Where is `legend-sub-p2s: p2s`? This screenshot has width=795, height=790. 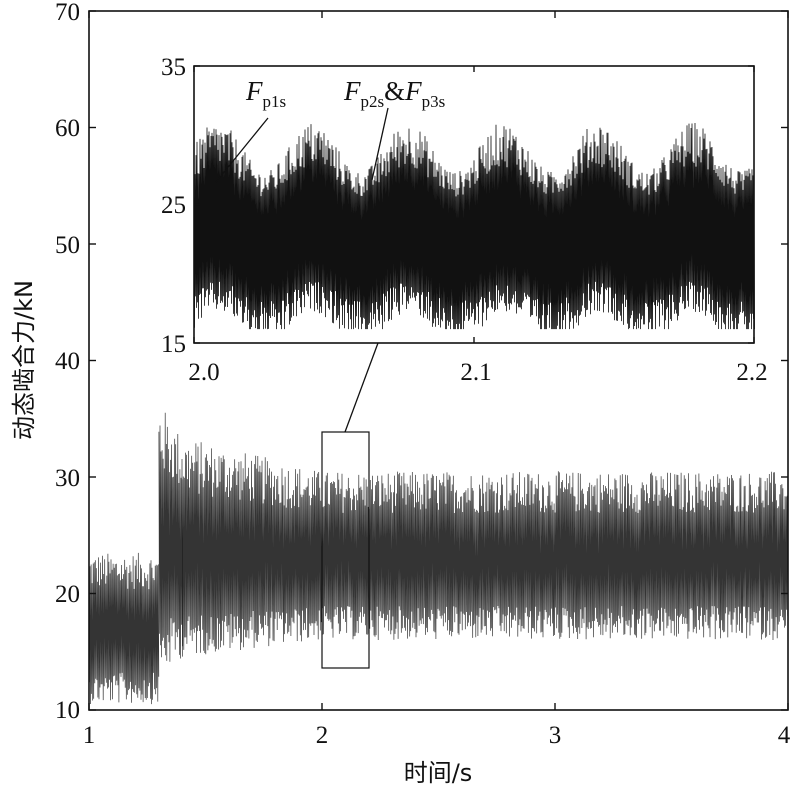 legend-sub-p2s: p2s is located at coordinates (373, 101).